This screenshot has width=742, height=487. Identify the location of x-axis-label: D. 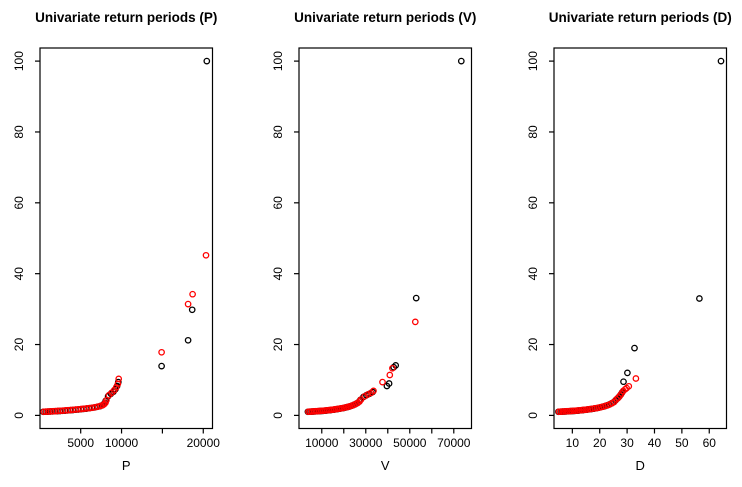
(640, 465).